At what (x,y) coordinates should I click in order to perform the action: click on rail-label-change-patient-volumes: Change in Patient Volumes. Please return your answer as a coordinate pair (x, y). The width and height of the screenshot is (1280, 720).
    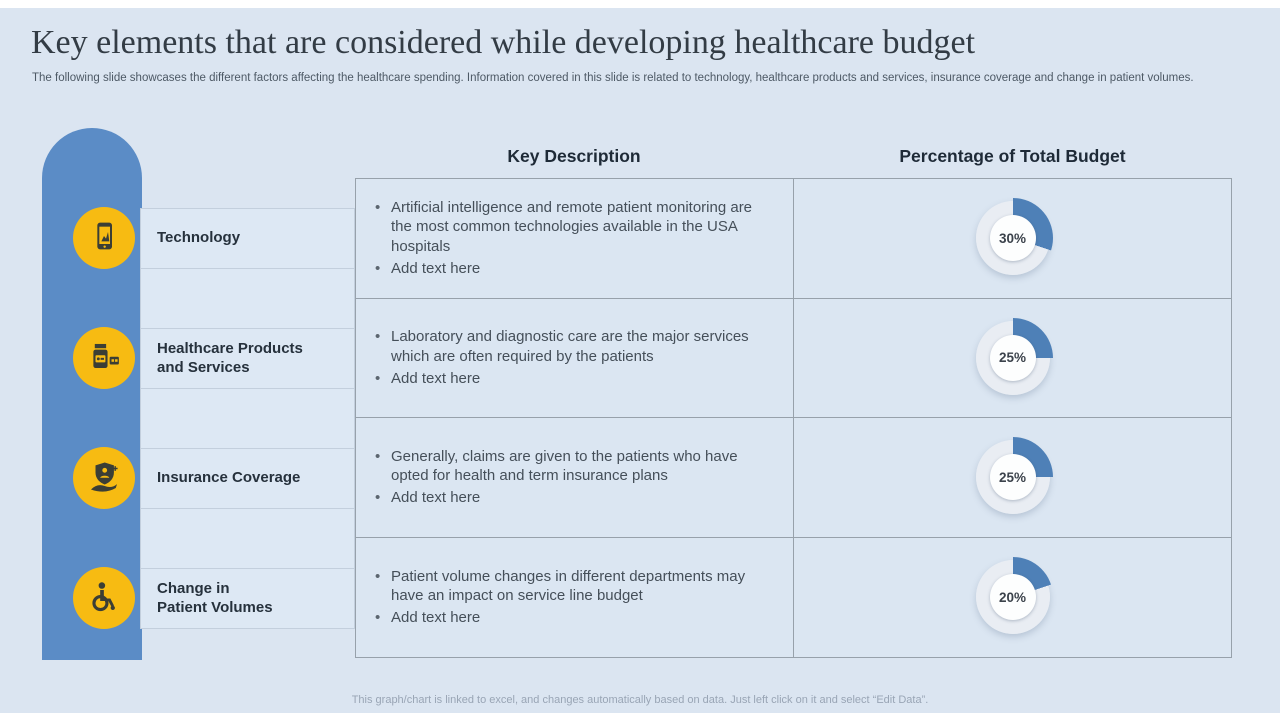
    Looking at the image, I should click on (247, 598).